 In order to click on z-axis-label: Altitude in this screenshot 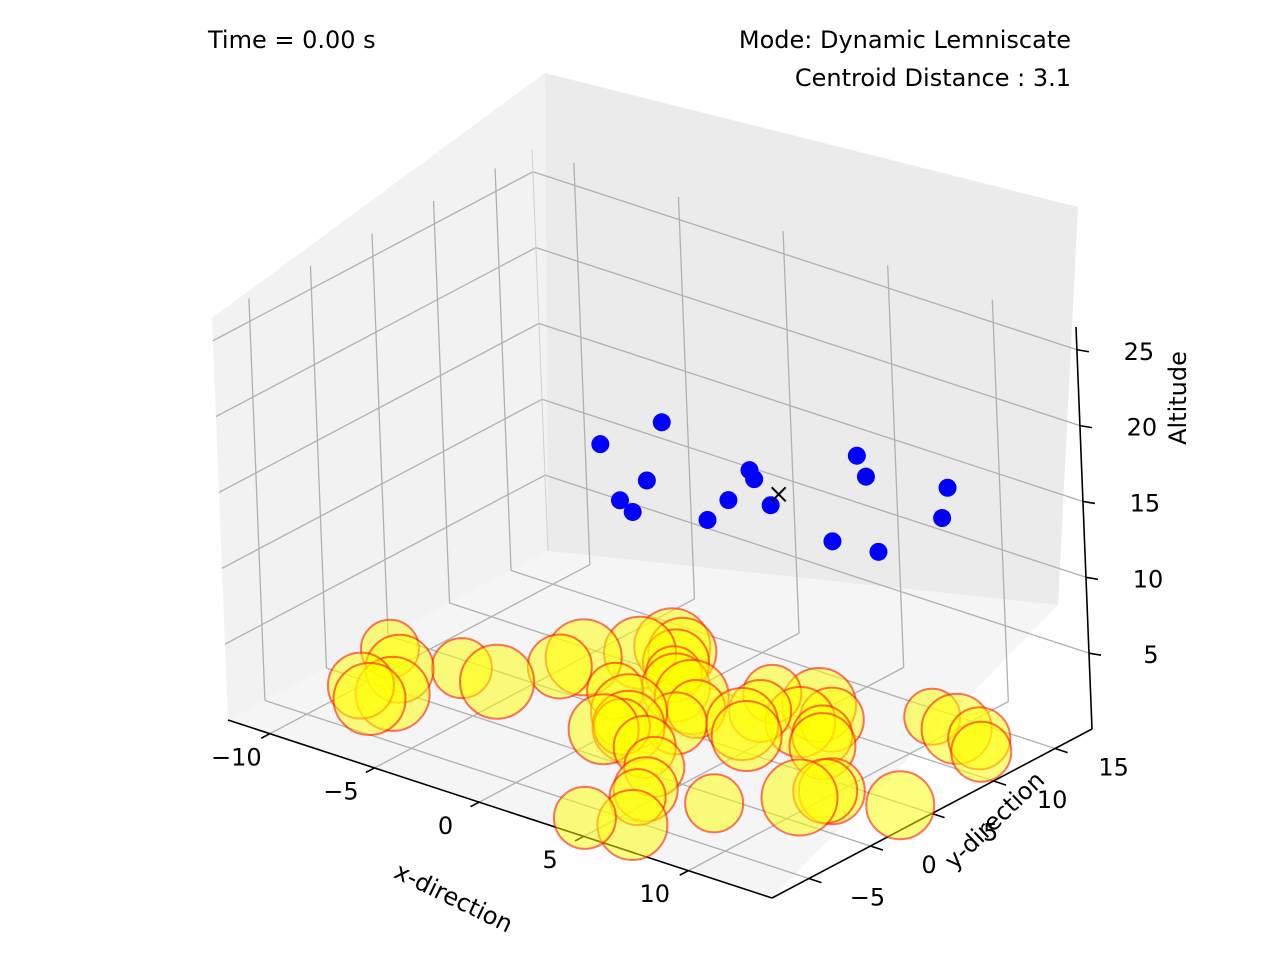, I will do `click(1178, 398)`.